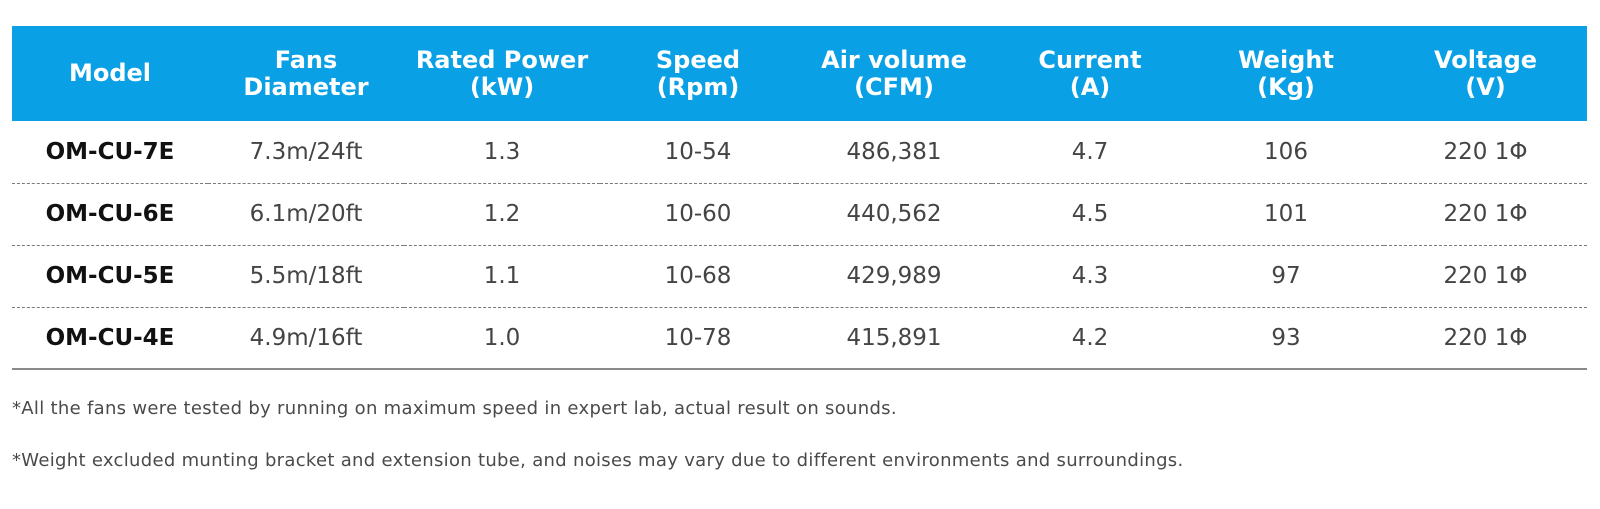 The height and width of the screenshot is (509, 1600). I want to click on header-air-volume-line2: (CFM), so click(894, 86).